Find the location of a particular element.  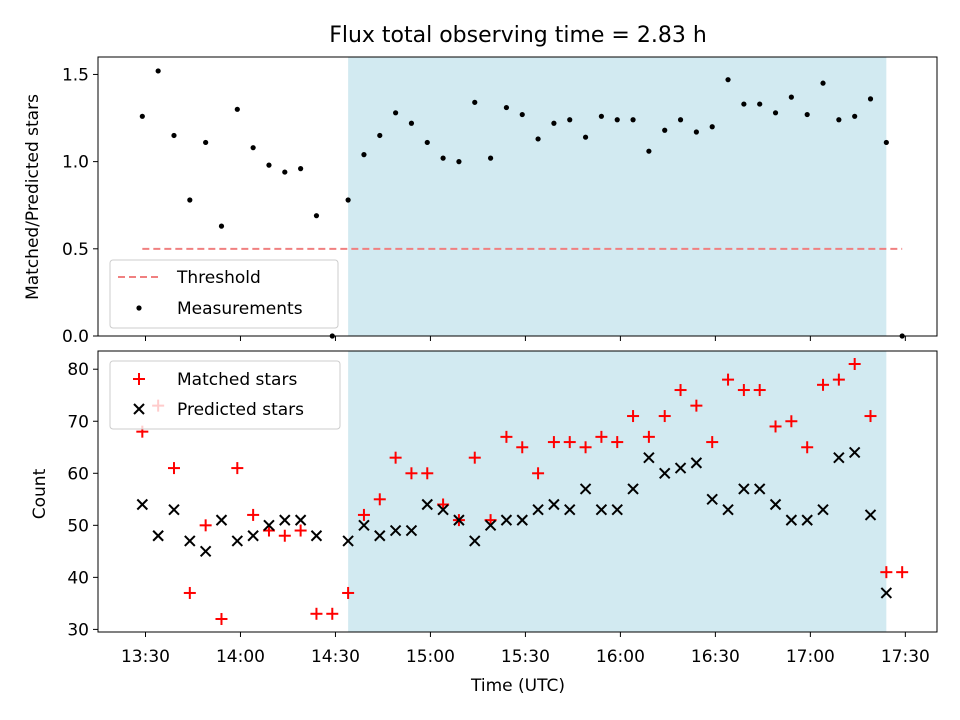

y-tick-label: 40 is located at coordinates (78, 578).